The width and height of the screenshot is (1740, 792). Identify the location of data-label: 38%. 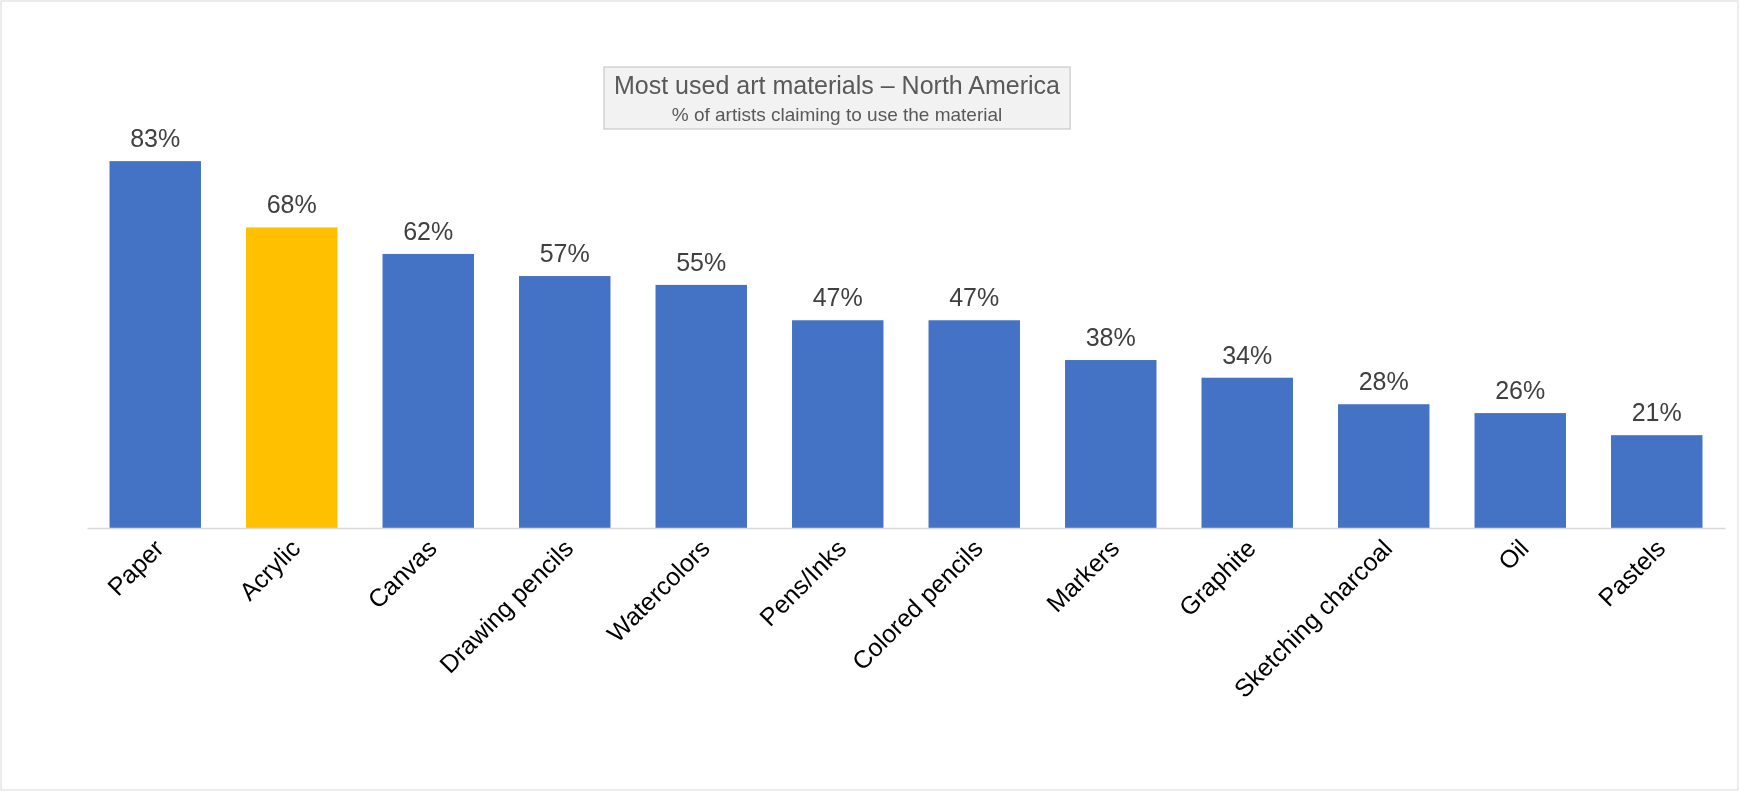
(1110, 337).